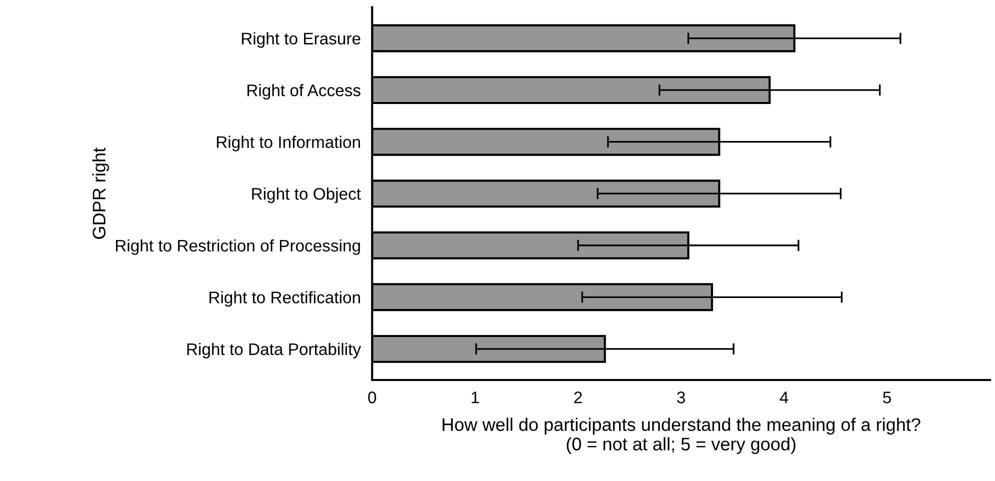 The width and height of the screenshot is (995, 481). Describe the element at coordinates (887, 398) in the screenshot. I see `x-tick-label: 5` at that location.